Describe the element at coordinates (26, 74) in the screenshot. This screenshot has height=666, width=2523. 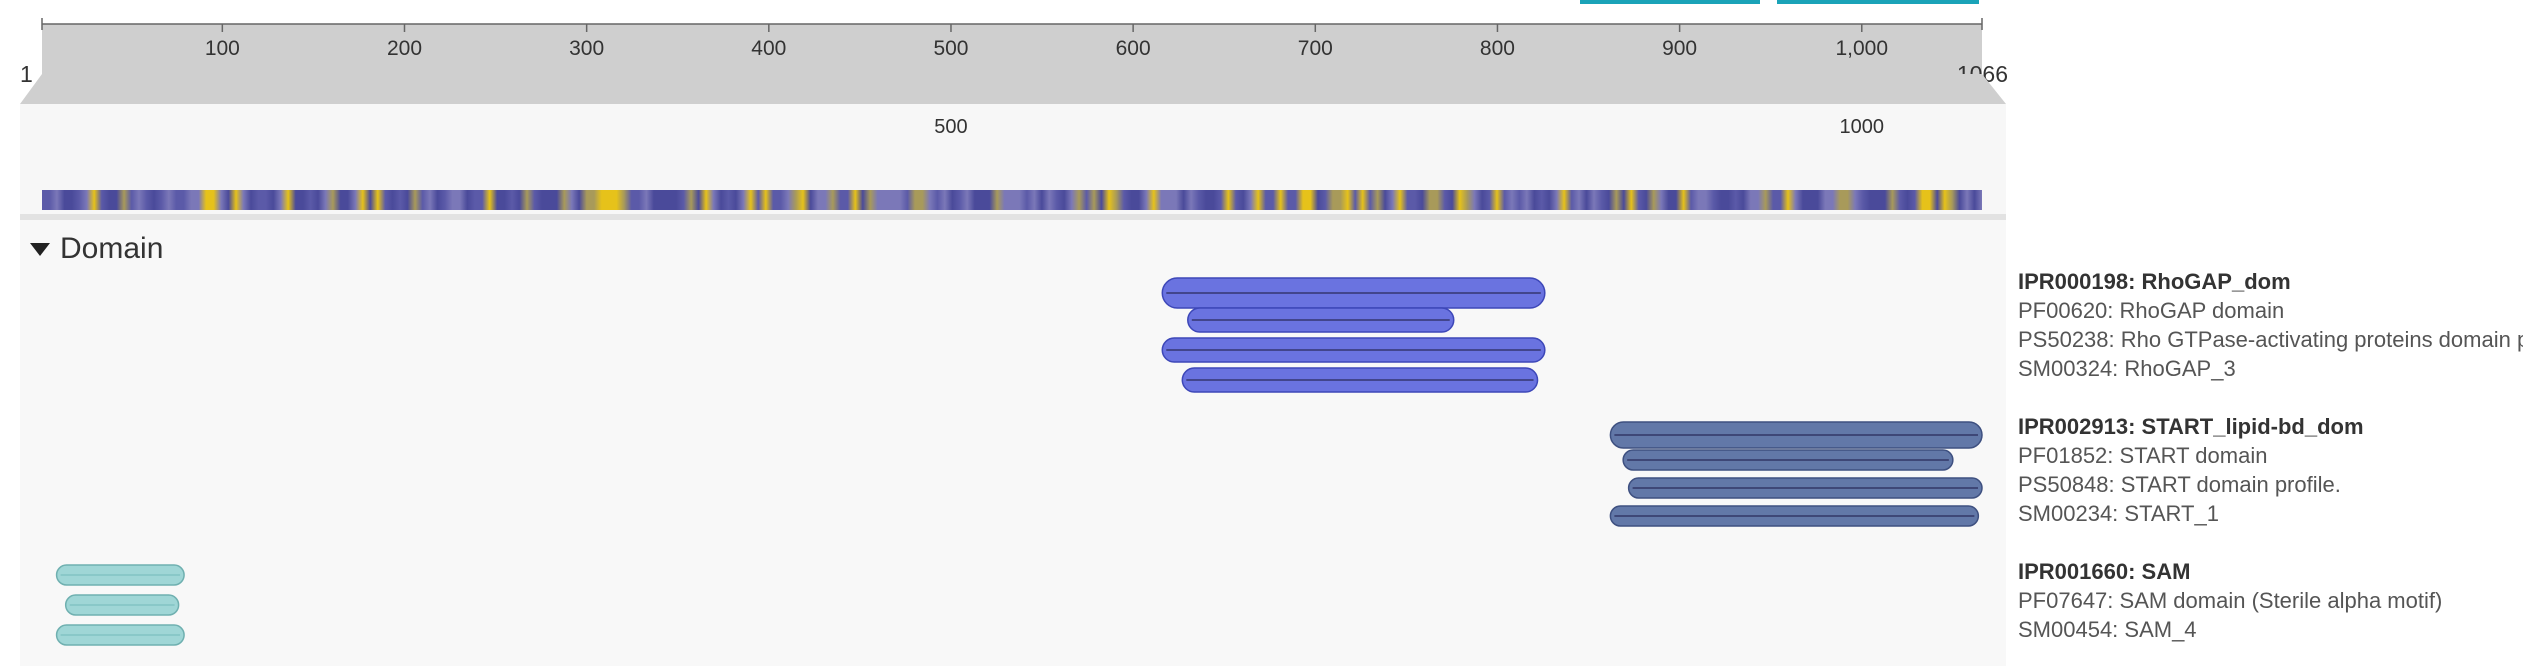
I see `ruler-start-label: 1` at that location.